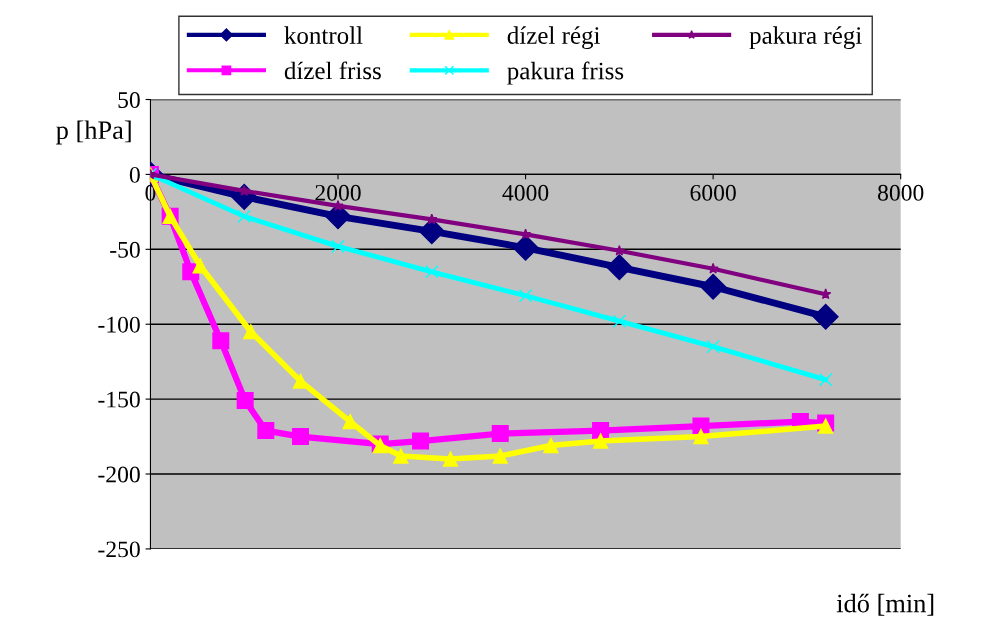 The height and width of the screenshot is (642, 1003). I want to click on y-tick-label: -50, so click(125, 249).